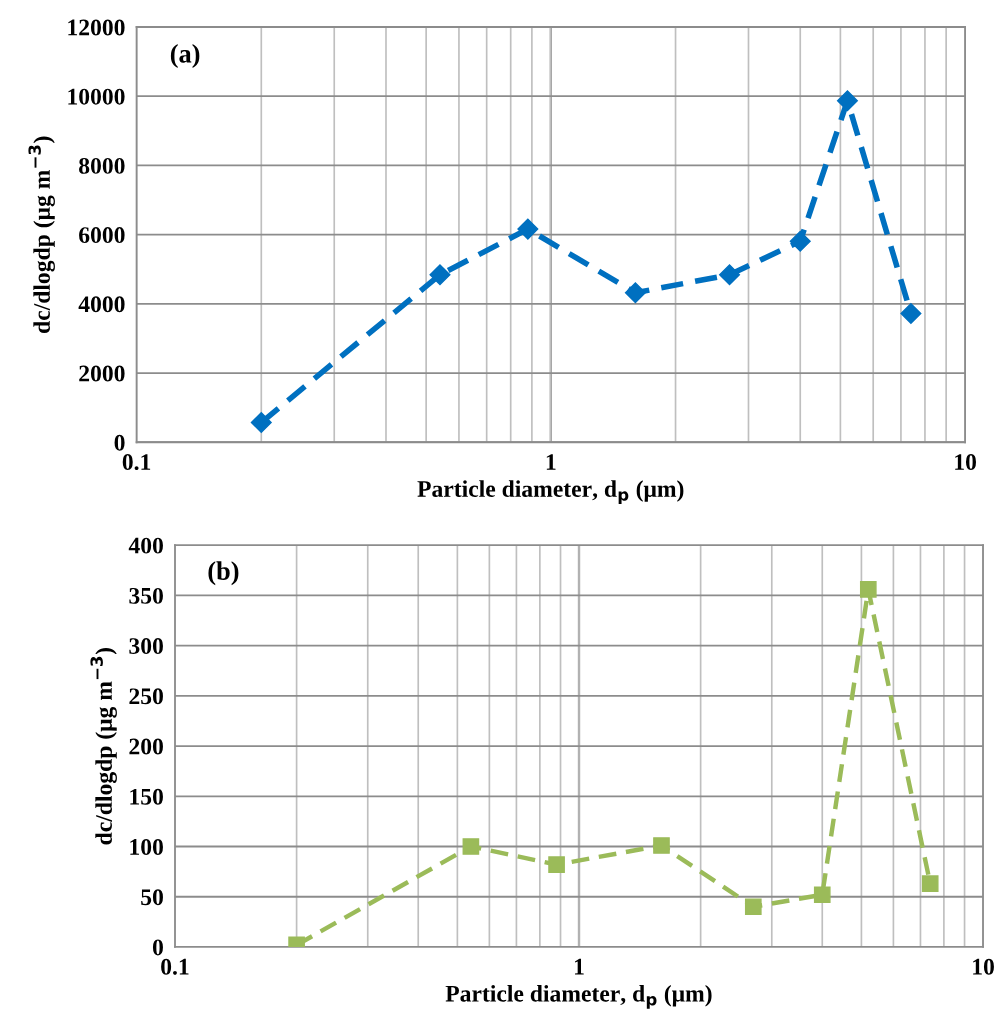 The height and width of the screenshot is (1019, 997). What do you see at coordinates (145, 545) in the screenshot?
I see `y-tick-label: 400` at bounding box center [145, 545].